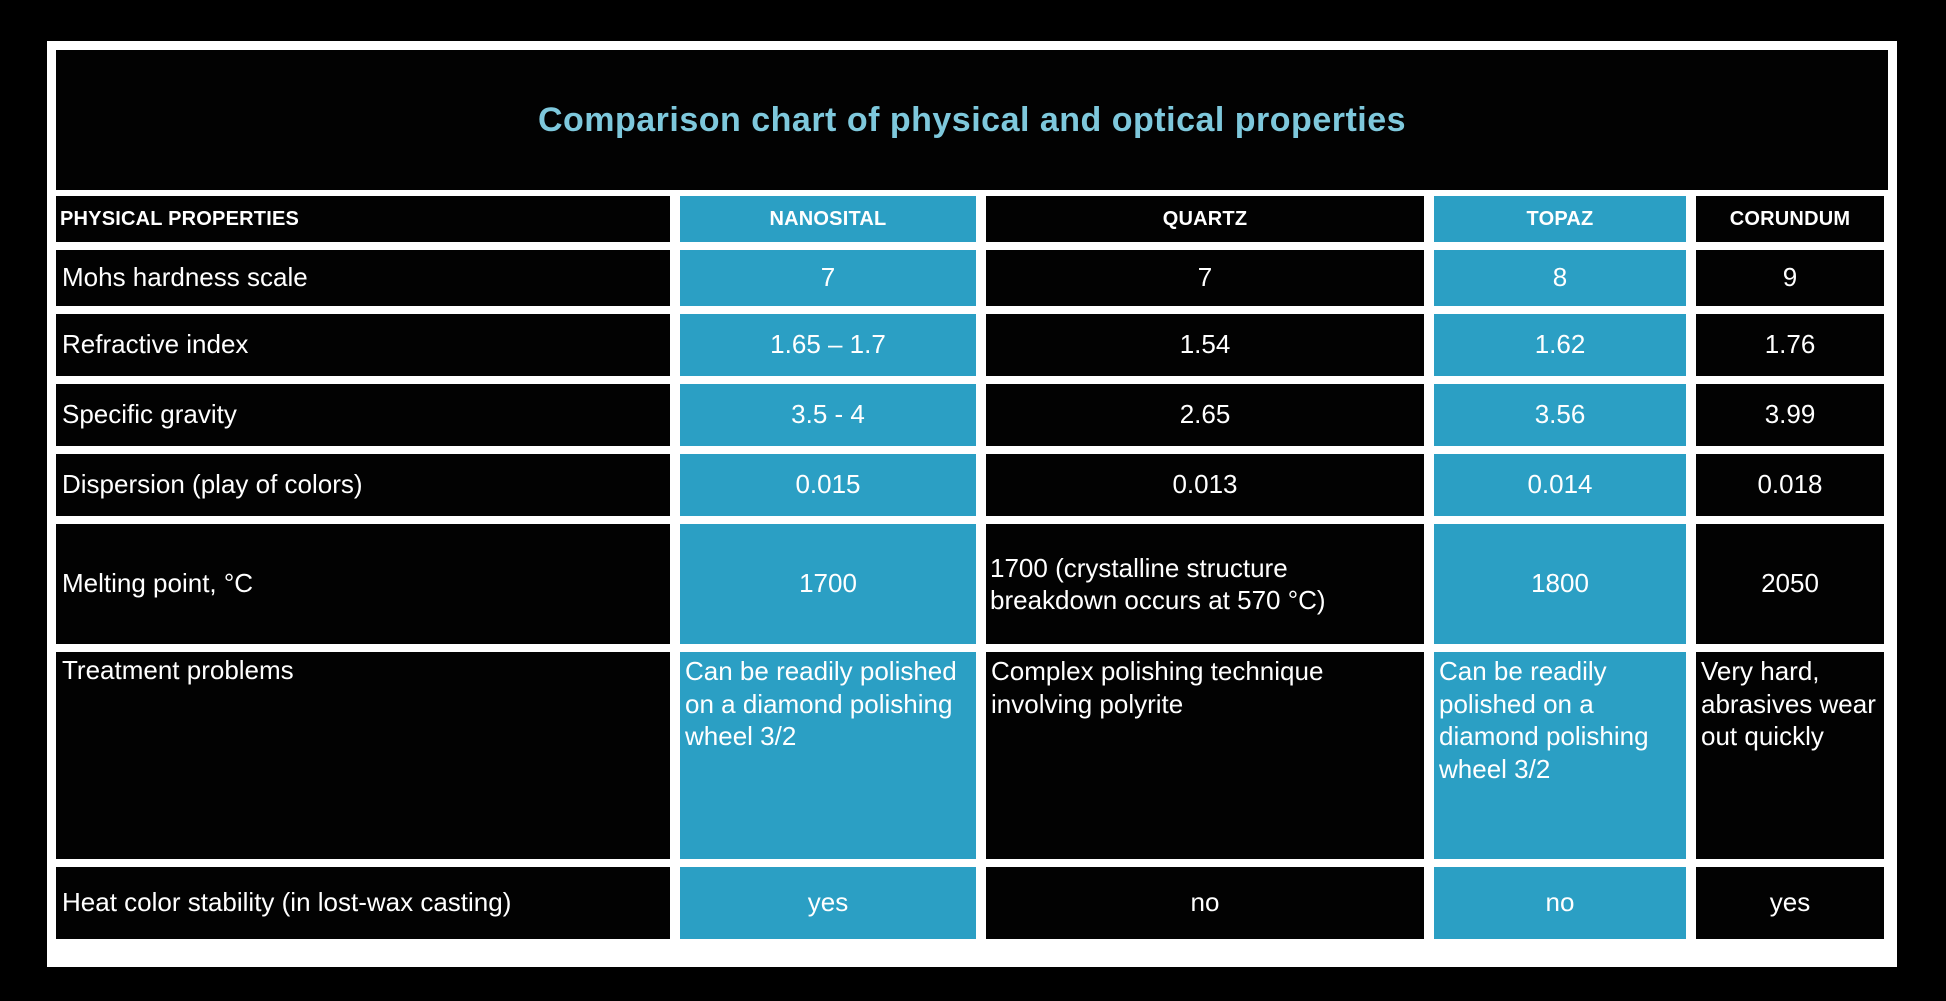  Describe the element at coordinates (363, 278) in the screenshot. I see `row-label-mohs-hardness: Mohs hardness scale` at that location.